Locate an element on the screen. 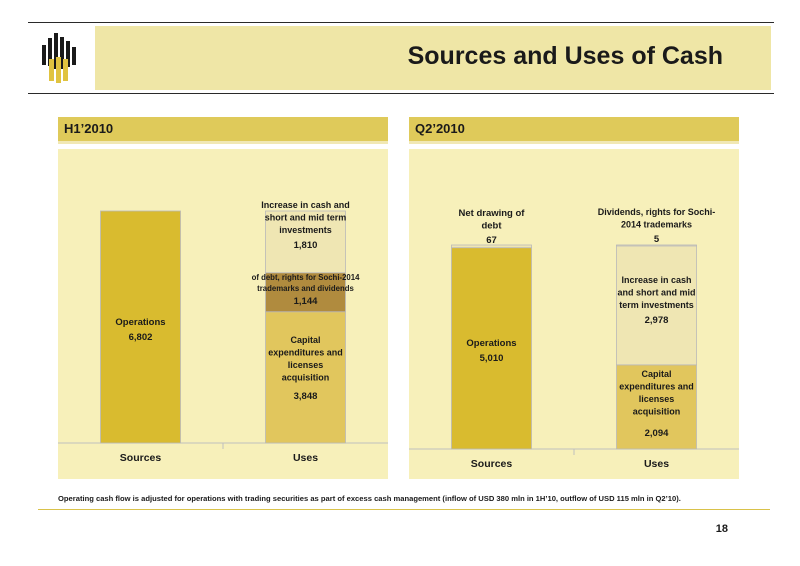 This screenshot has width=800, height=566. logo-icon is located at coordinates (59, 58).